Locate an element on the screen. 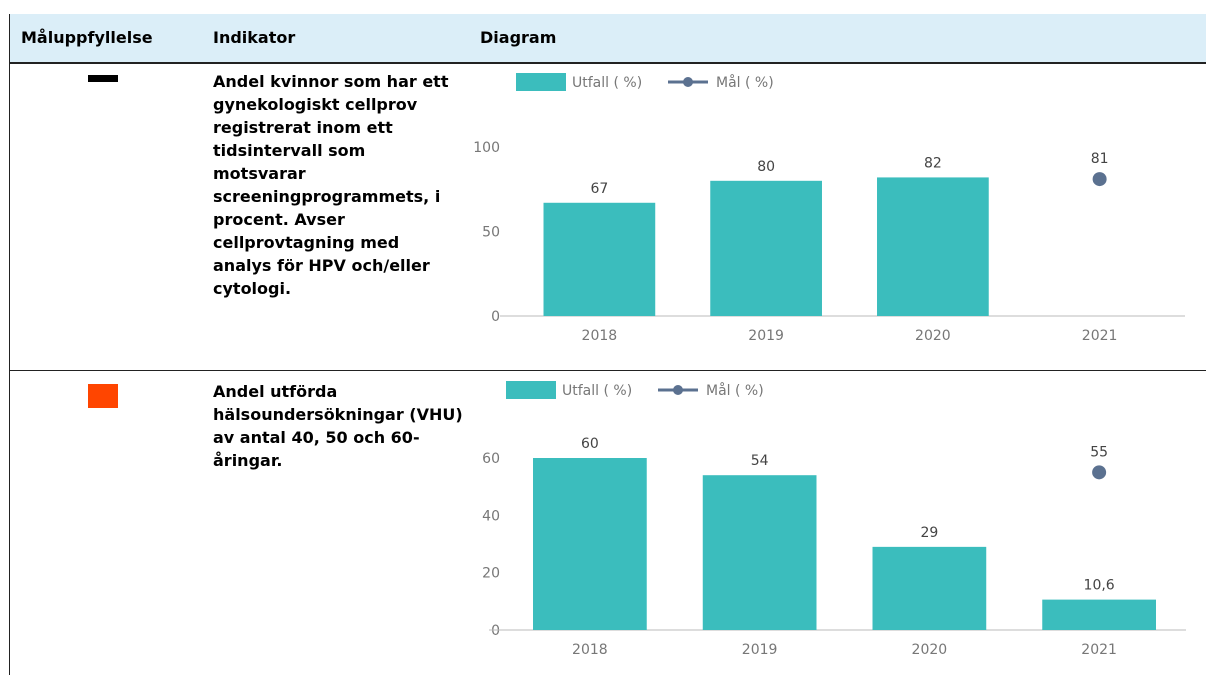  value-label: 29 is located at coordinates (929, 533).